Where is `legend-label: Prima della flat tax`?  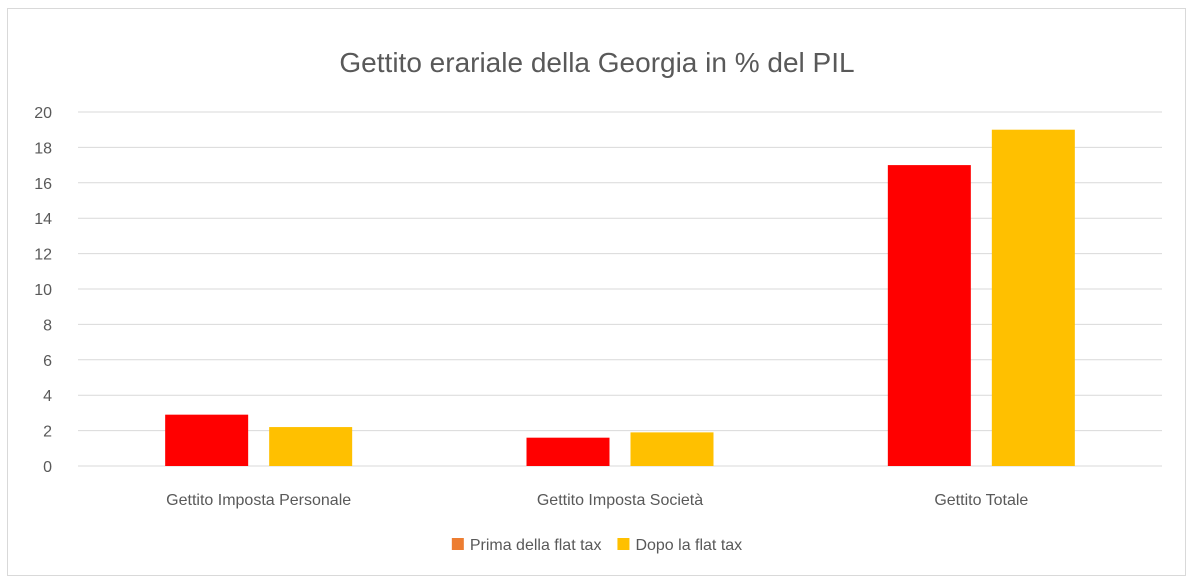
legend-label: Prima della flat tax is located at coordinates (536, 545).